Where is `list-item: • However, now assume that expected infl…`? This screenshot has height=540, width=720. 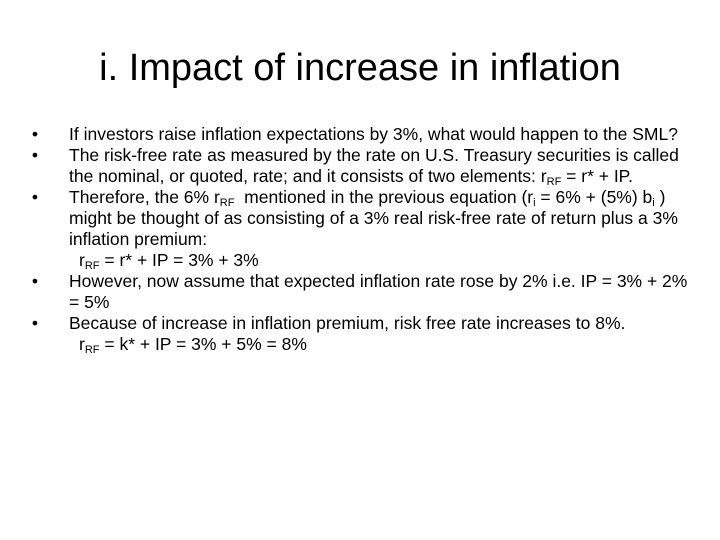
list-item: • However, now assume that expected infl… is located at coordinates (363, 292).